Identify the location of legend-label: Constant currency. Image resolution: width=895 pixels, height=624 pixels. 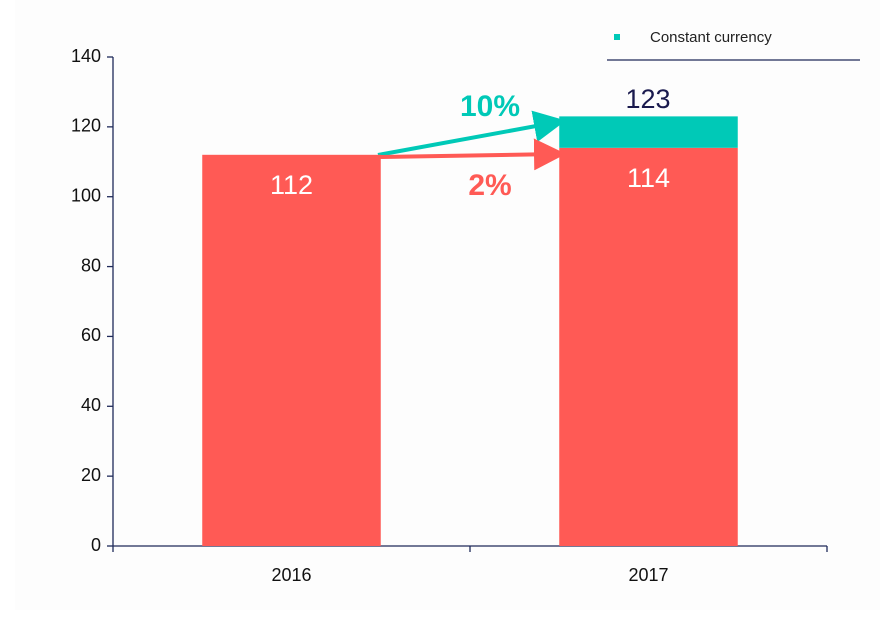
(711, 37).